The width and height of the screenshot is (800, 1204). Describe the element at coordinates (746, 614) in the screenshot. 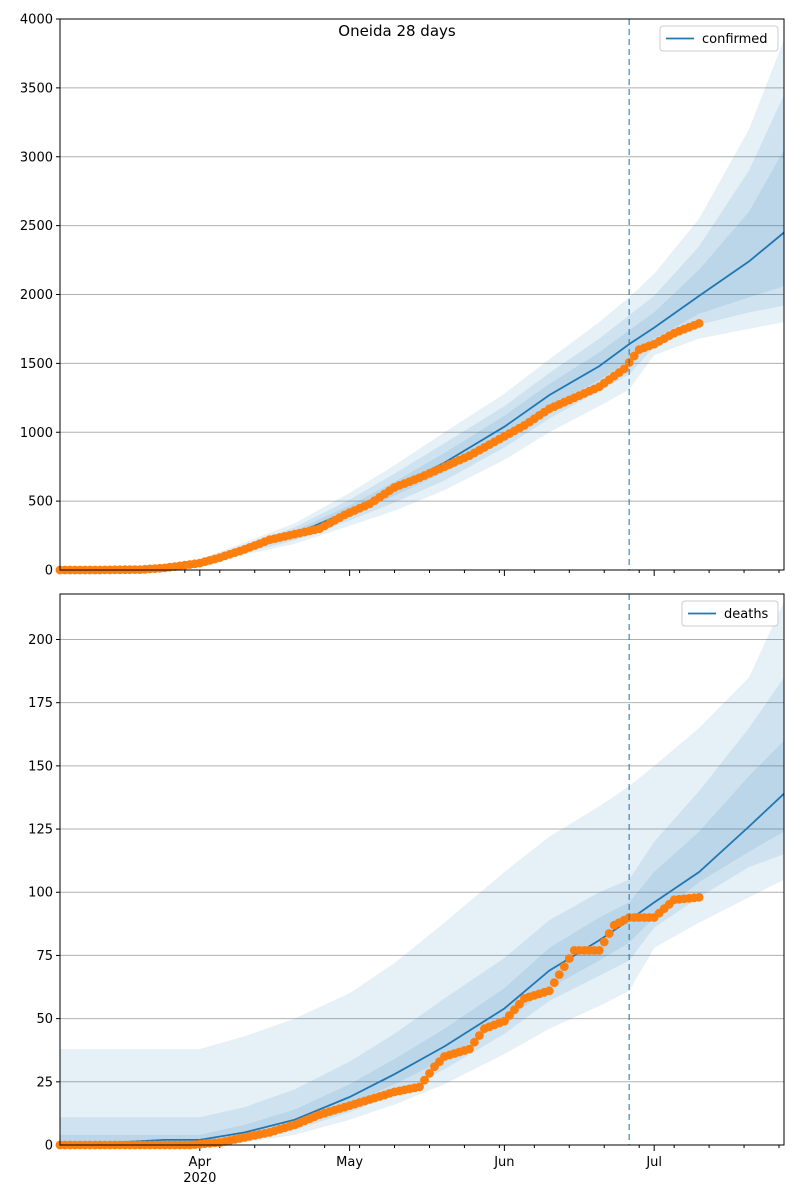

I see `legend-label: deaths` at that location.